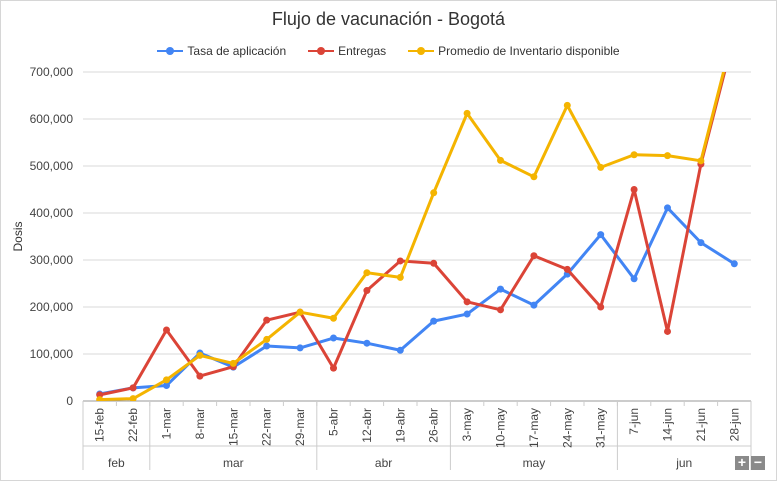 Image resolution: width=777 pixels, height=481 pixels. I want to click on legend-item-entregas: Entregas, so click(347, 51).